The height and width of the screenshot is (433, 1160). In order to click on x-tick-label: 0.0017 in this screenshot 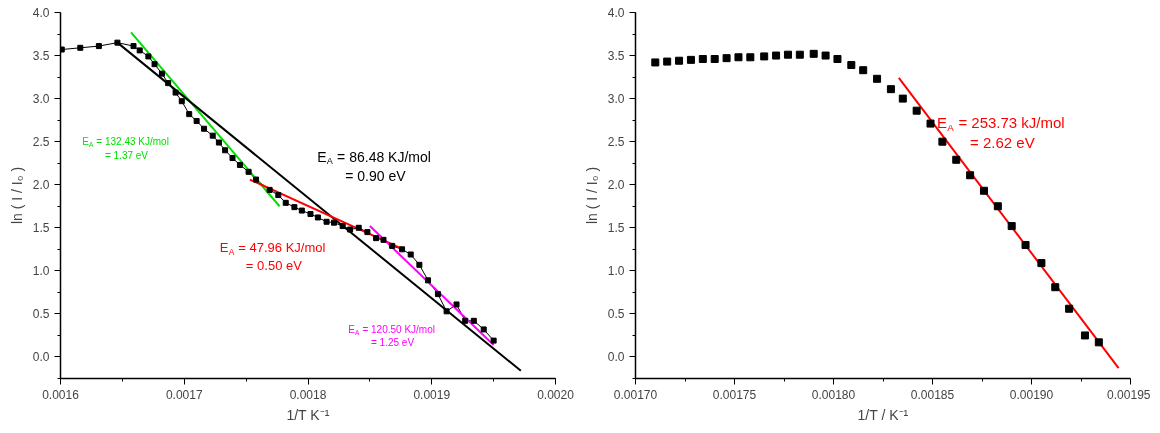, I will do `click(184, 394)`.